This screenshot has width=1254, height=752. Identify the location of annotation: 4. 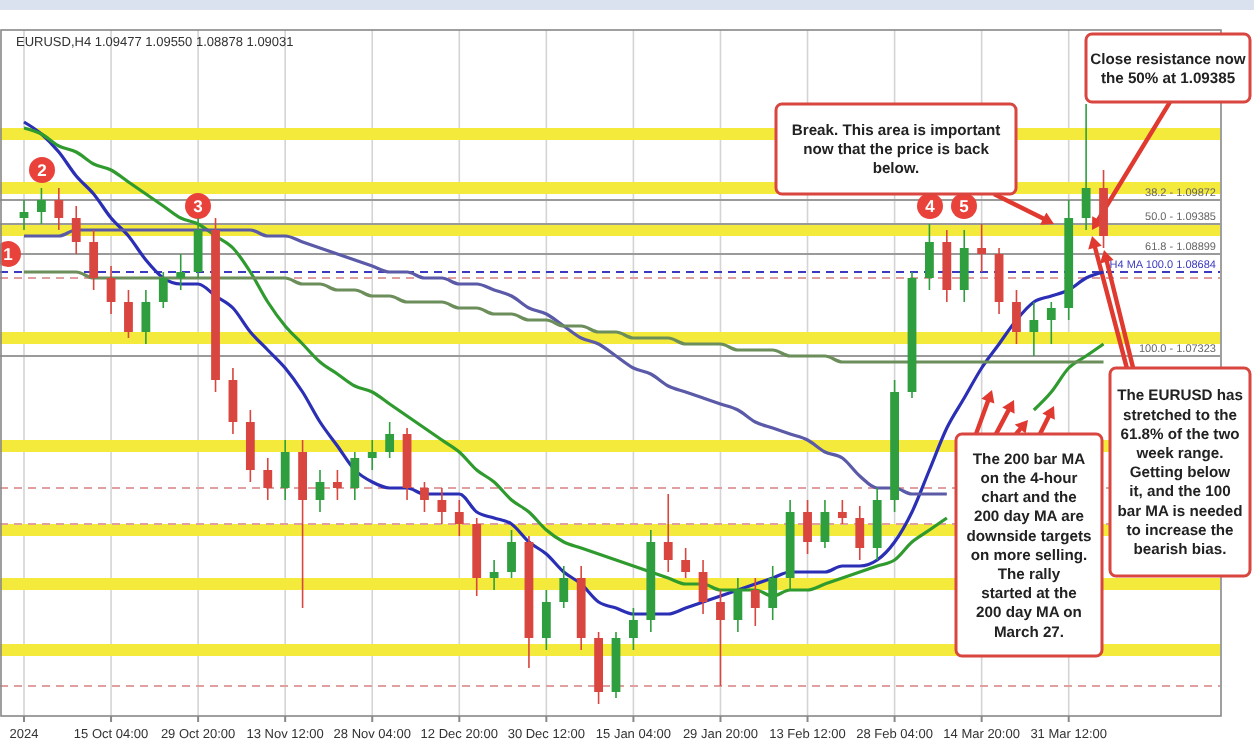
(930, 206).